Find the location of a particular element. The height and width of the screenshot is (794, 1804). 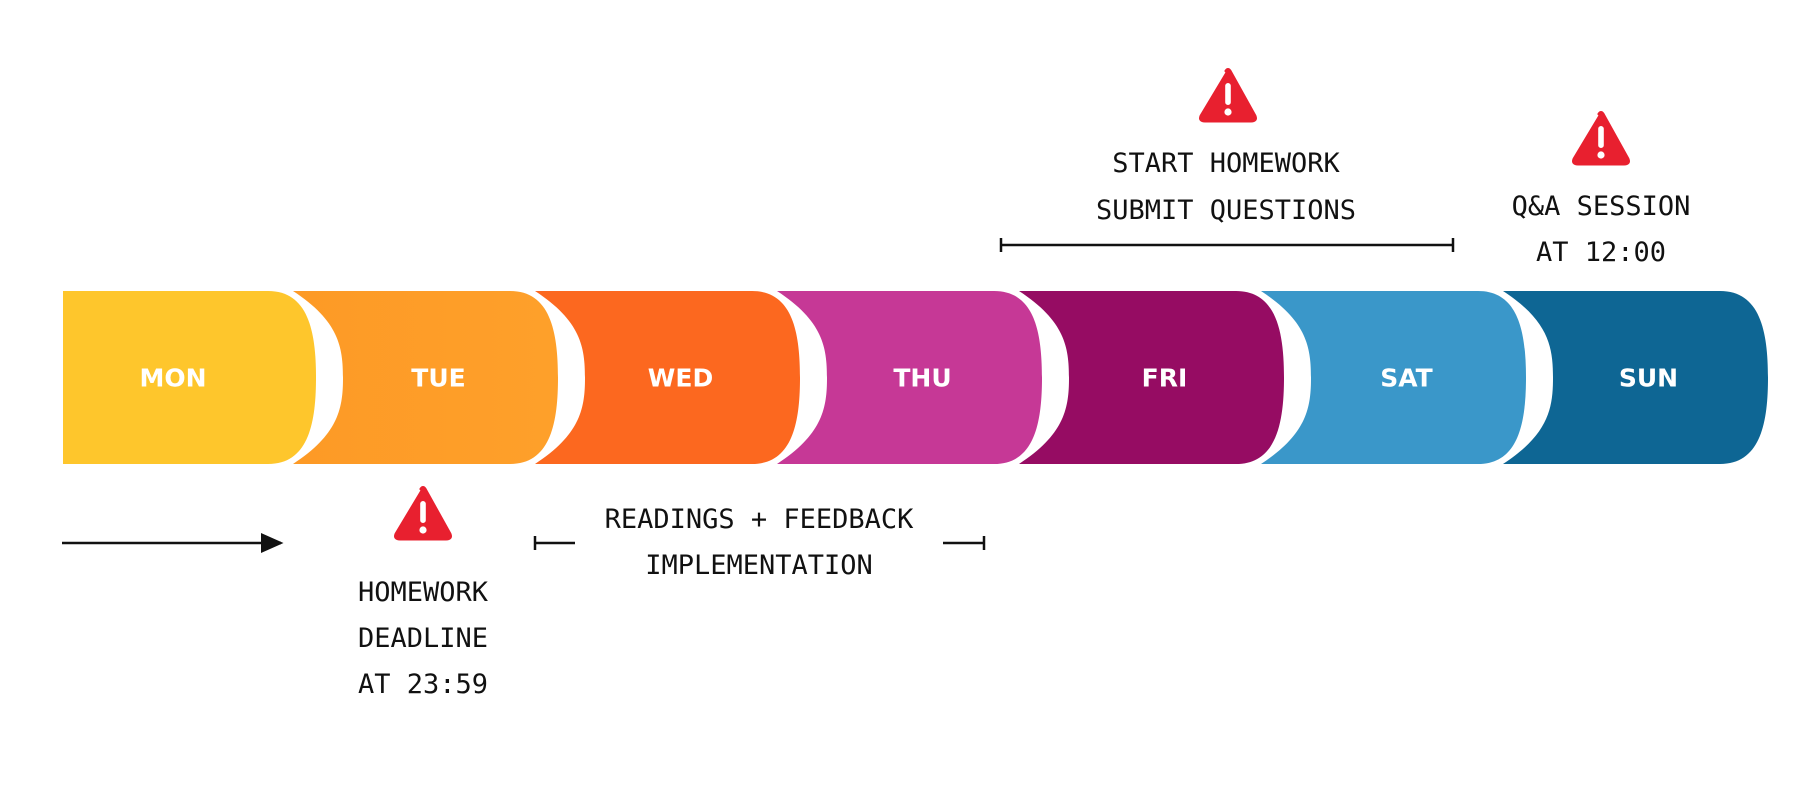

day-block-wed: WED is located at coordinates (667, 377).